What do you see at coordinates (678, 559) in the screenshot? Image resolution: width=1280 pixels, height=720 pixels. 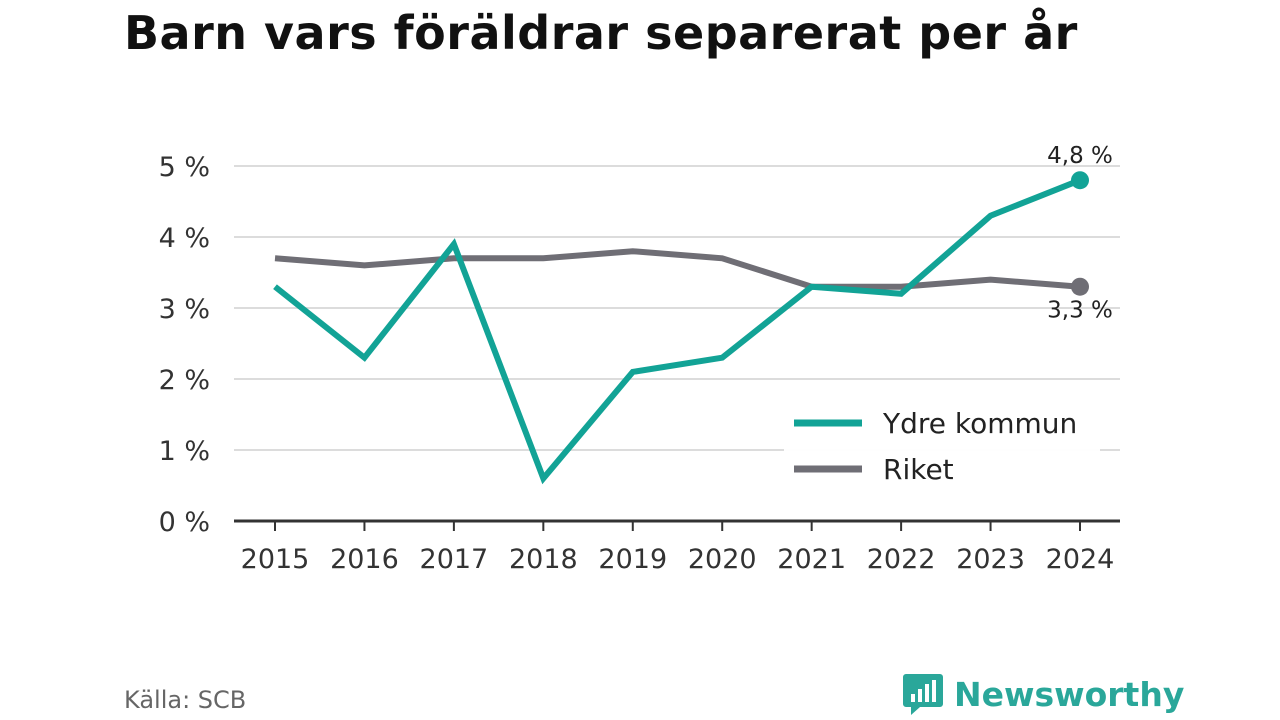 I see `x-tick-labels: 2015 2016 2017 2018 2019 2020 2021 2022 2023 2024` at bounding box center [678, 559].